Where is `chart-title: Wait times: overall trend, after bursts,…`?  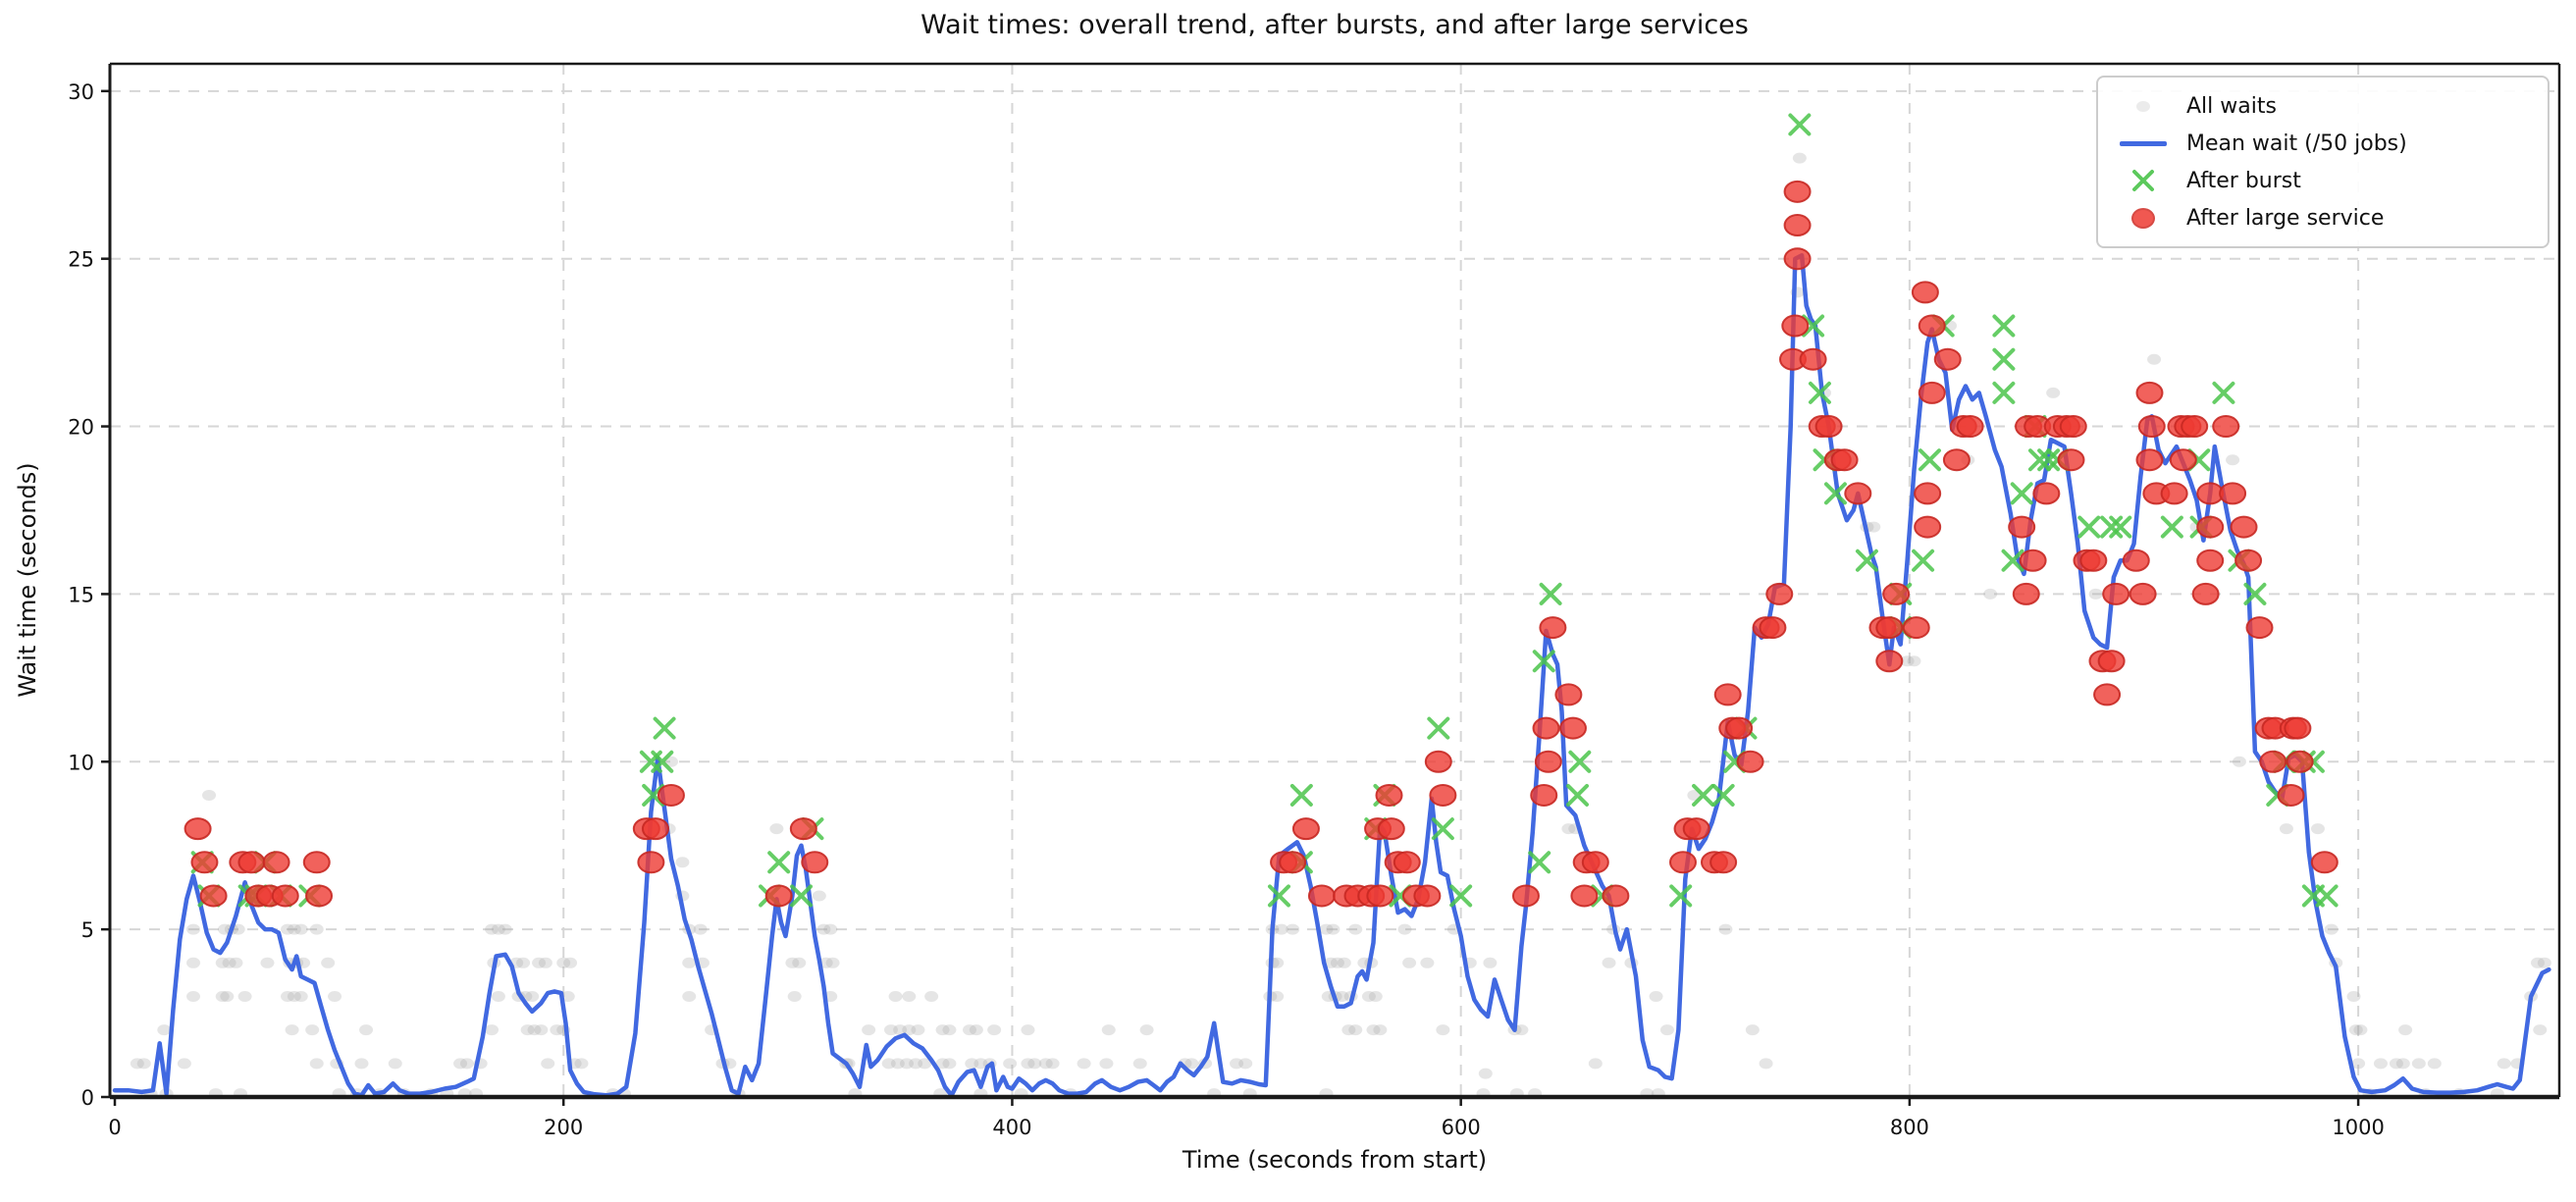 chart-title: Wait times: overall trend, after bursts,… is located at coordinates (1334, 25).